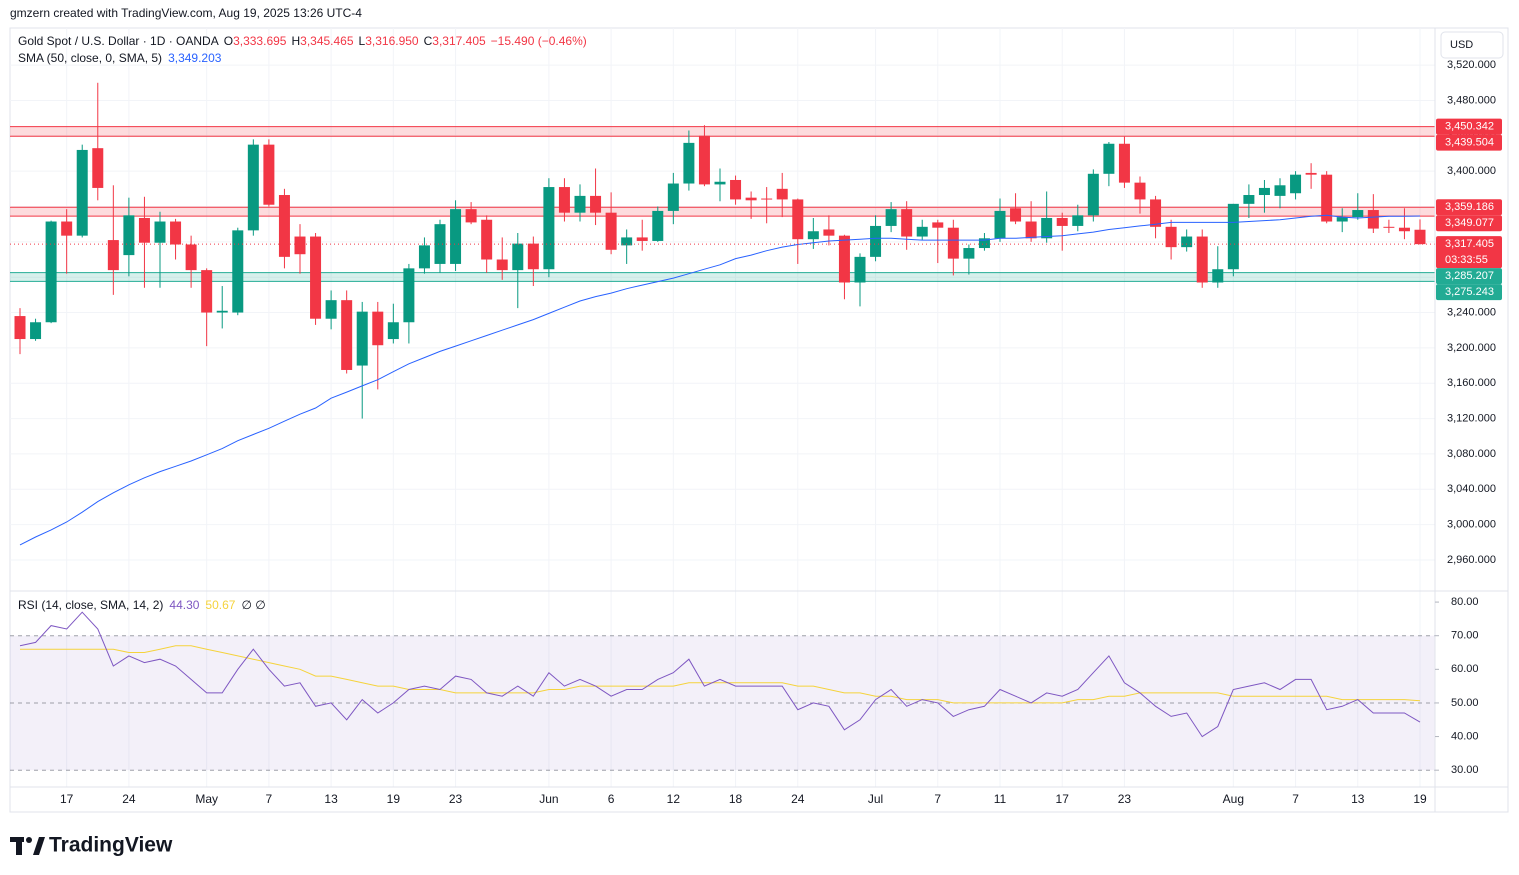 The height and width of the screenshot is (875, 1519). Describe the element at coordinates (118, 41) in the screenshot. I see `legend-title: Gold Spot / U.S. Dollar · 1D · OANDA` at that location.